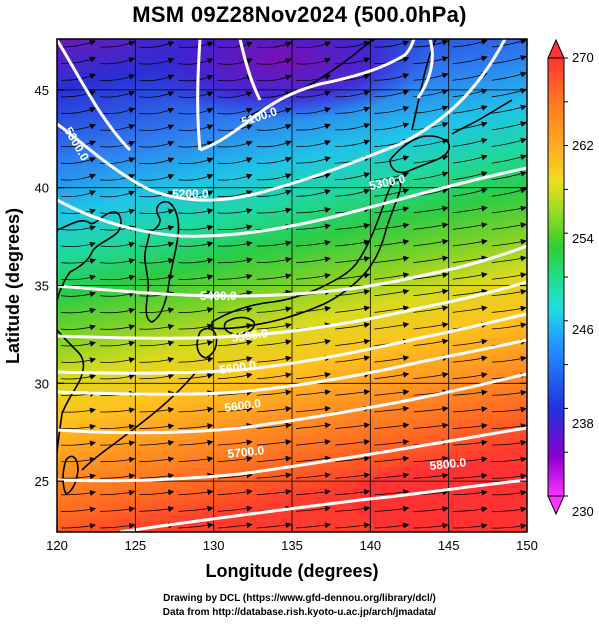  Describe the element at coordinates (139, 421) in the screenshot. I see `coastline-ryukyu` at that location.